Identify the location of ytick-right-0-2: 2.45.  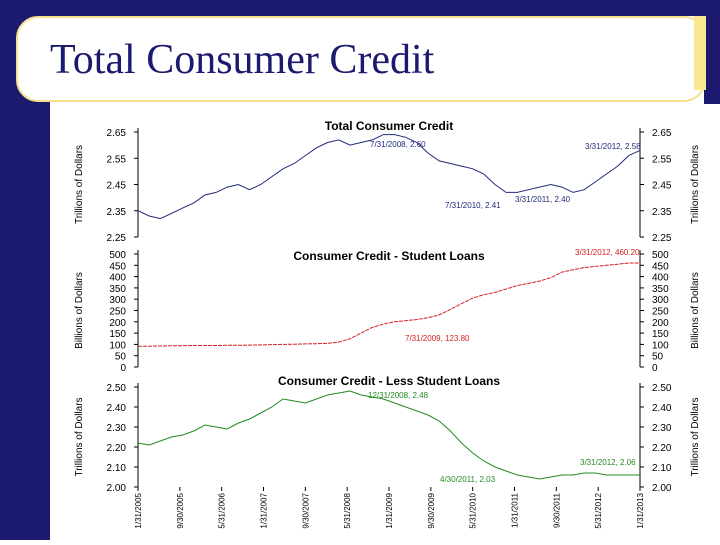
(662, 186).